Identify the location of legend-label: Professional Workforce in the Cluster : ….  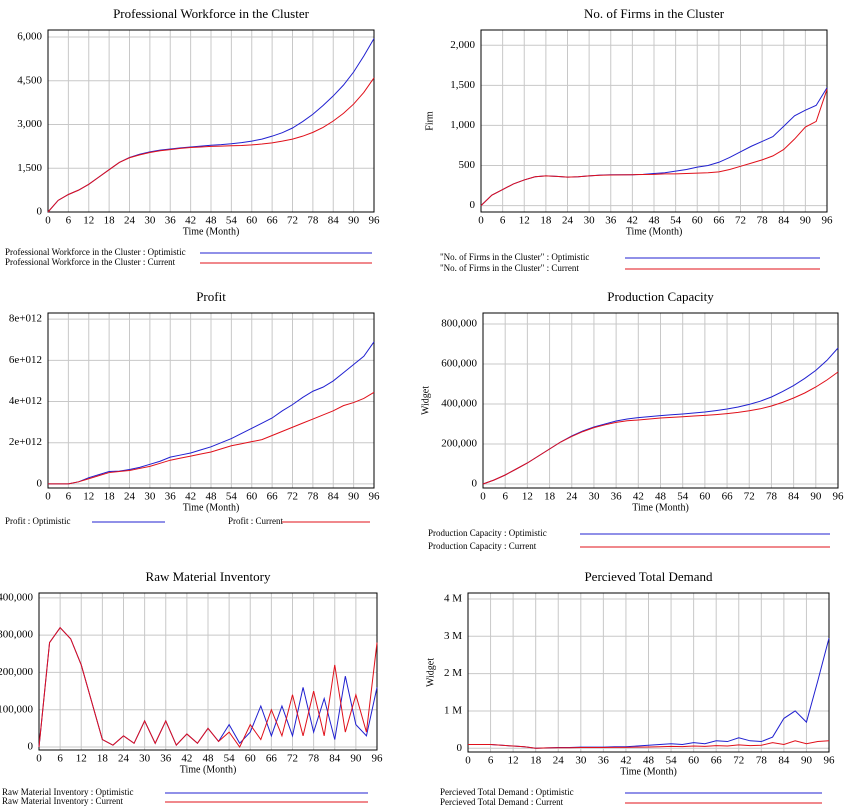
(95, 252).